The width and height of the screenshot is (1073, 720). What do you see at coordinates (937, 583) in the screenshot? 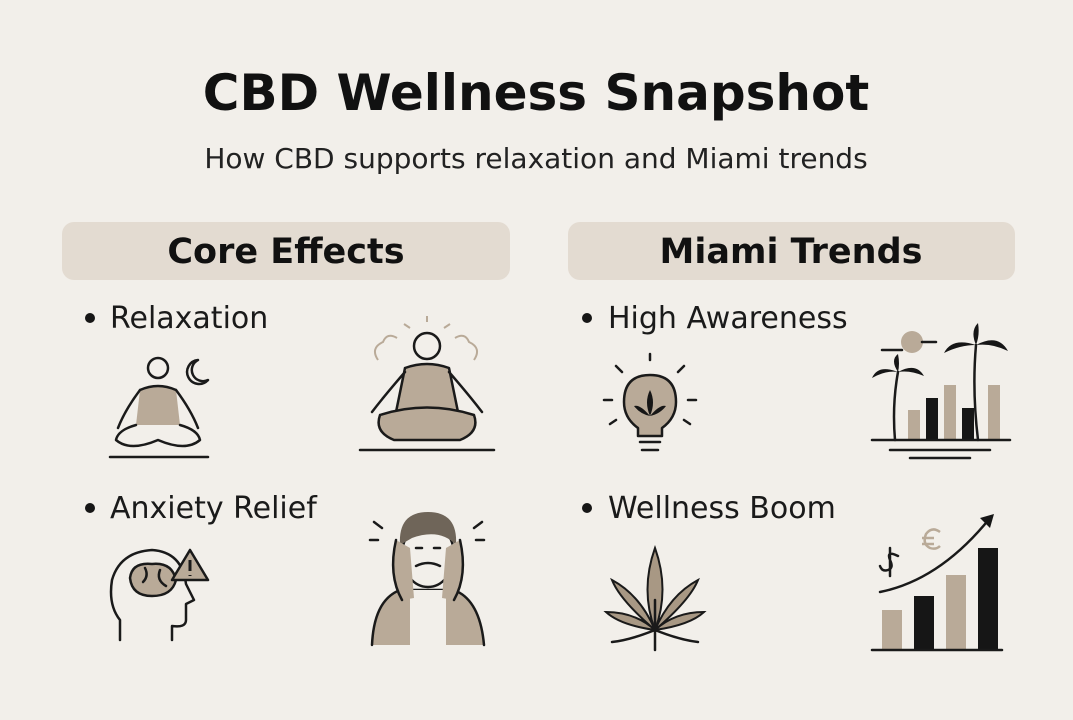
I see `growth-icon` at bounding box center [937, 583].